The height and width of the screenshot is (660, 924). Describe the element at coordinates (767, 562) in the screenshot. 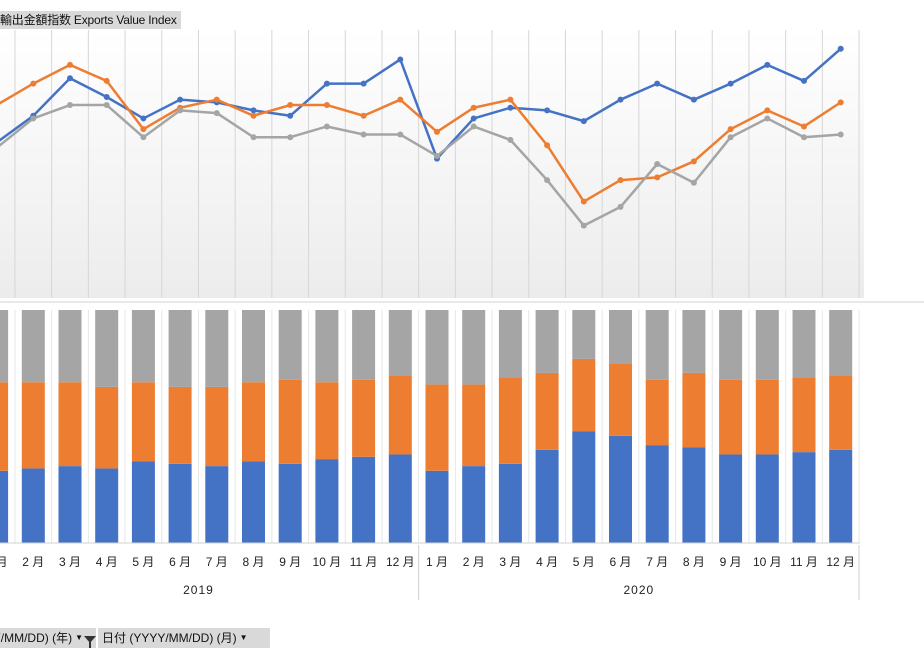

I see `x-tick-label: 10 月` at that location.